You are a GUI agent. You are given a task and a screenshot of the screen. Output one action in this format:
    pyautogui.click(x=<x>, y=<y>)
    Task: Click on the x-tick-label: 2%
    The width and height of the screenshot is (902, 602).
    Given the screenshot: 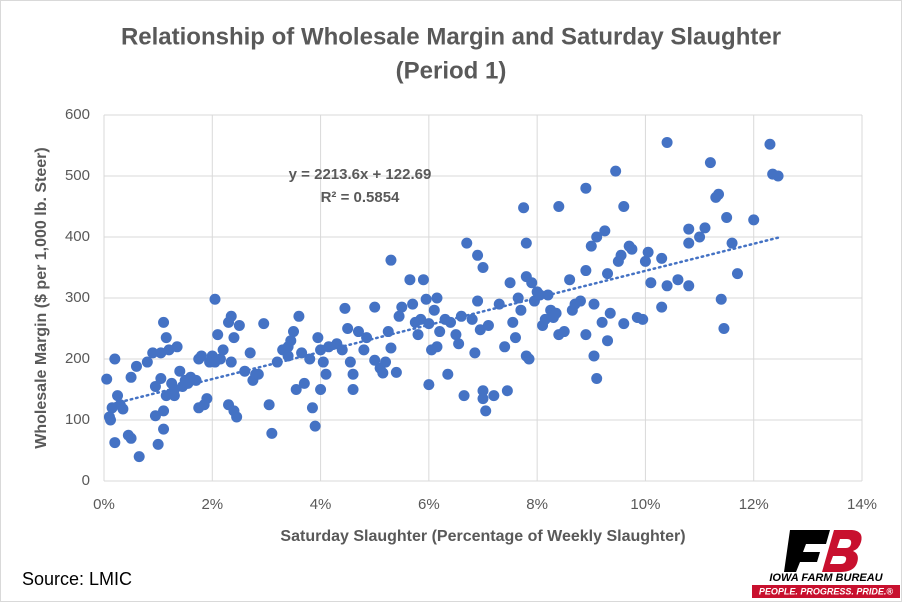 What is the action you would take?
    pyautogui.click(x=212, y=504)
    